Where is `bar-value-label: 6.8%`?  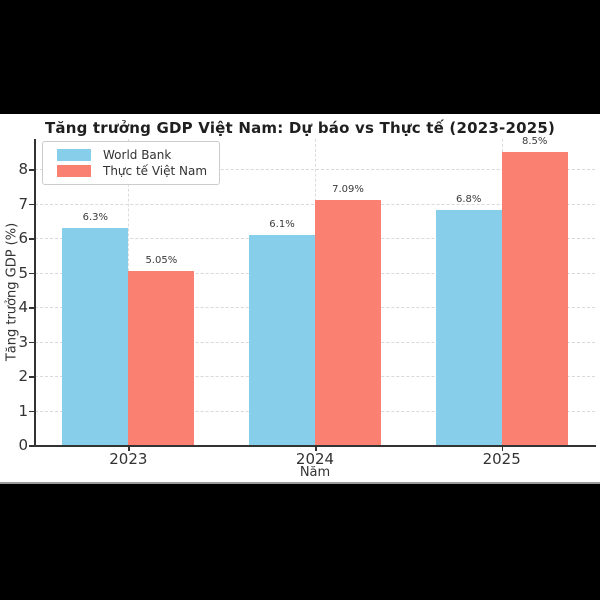
bar-value-label: 6.8% is located at coordinates (468, 200).